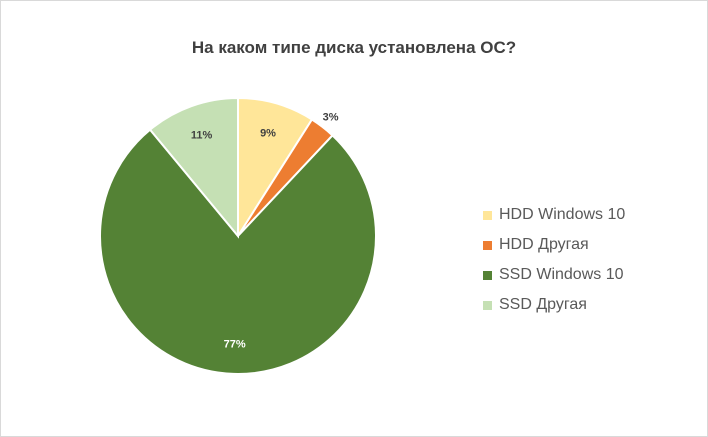 Image resolution: width=708 pixels, height=437 pixels. Describe the element at coordinates (543, 304) in the screenshot. I see `legend-label: SSD Другая` at that location.